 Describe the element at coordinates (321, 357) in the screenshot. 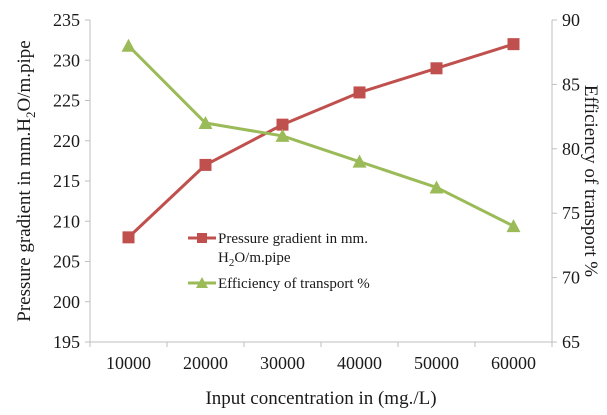

I see `x-axis-ticks: 10000 20000 30000 40000 50000 60000` at that location.